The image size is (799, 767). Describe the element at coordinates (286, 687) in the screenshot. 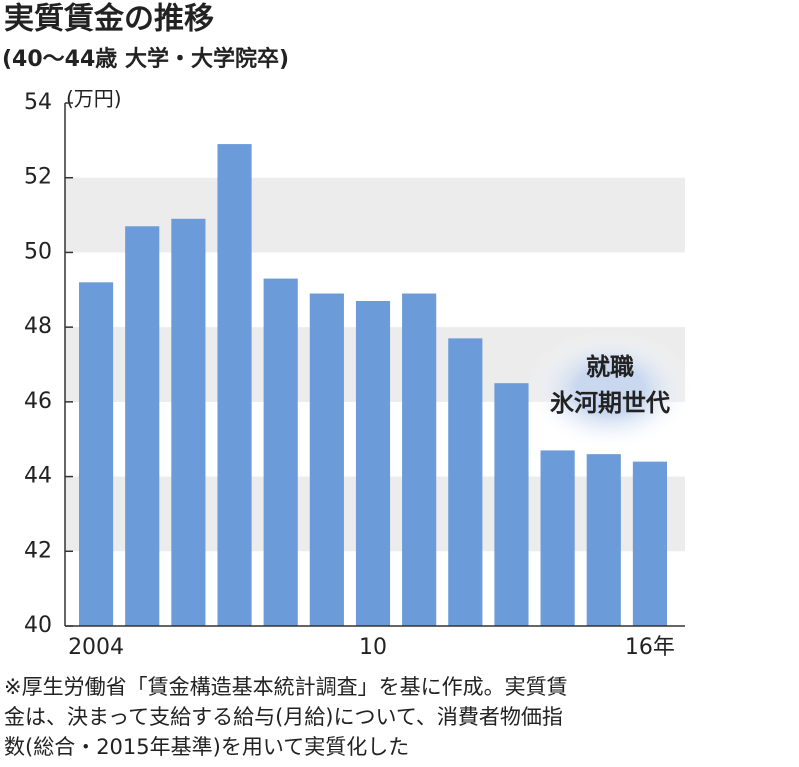

I see `footnote: ※厚生労働省「賃金構造基本統計調査」を基に作成。実質賃` at that location.